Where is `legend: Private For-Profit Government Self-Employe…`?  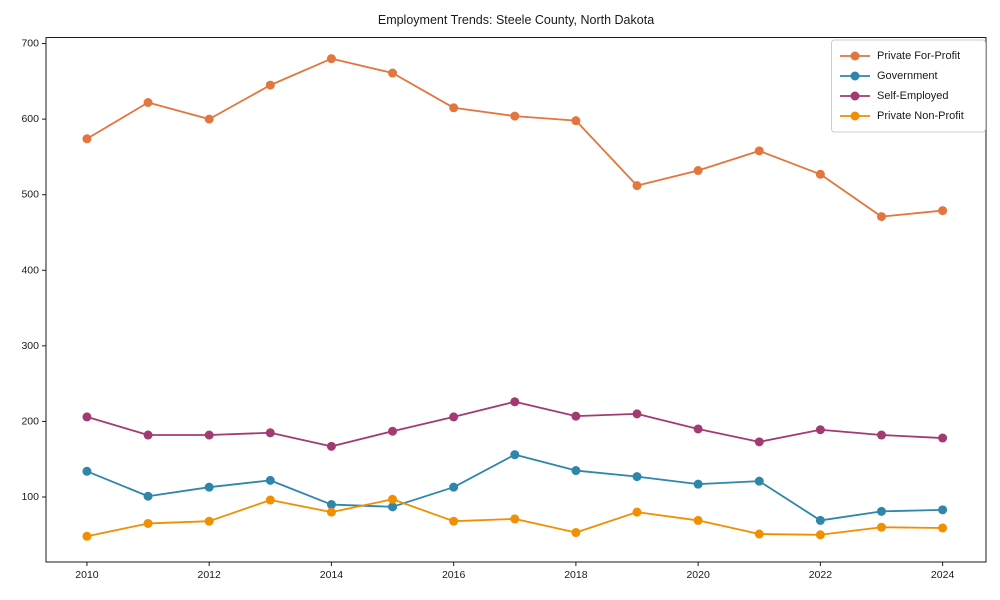 legend: Private For-Profit Government Self-Employe… is located at coordinates (908, 86).